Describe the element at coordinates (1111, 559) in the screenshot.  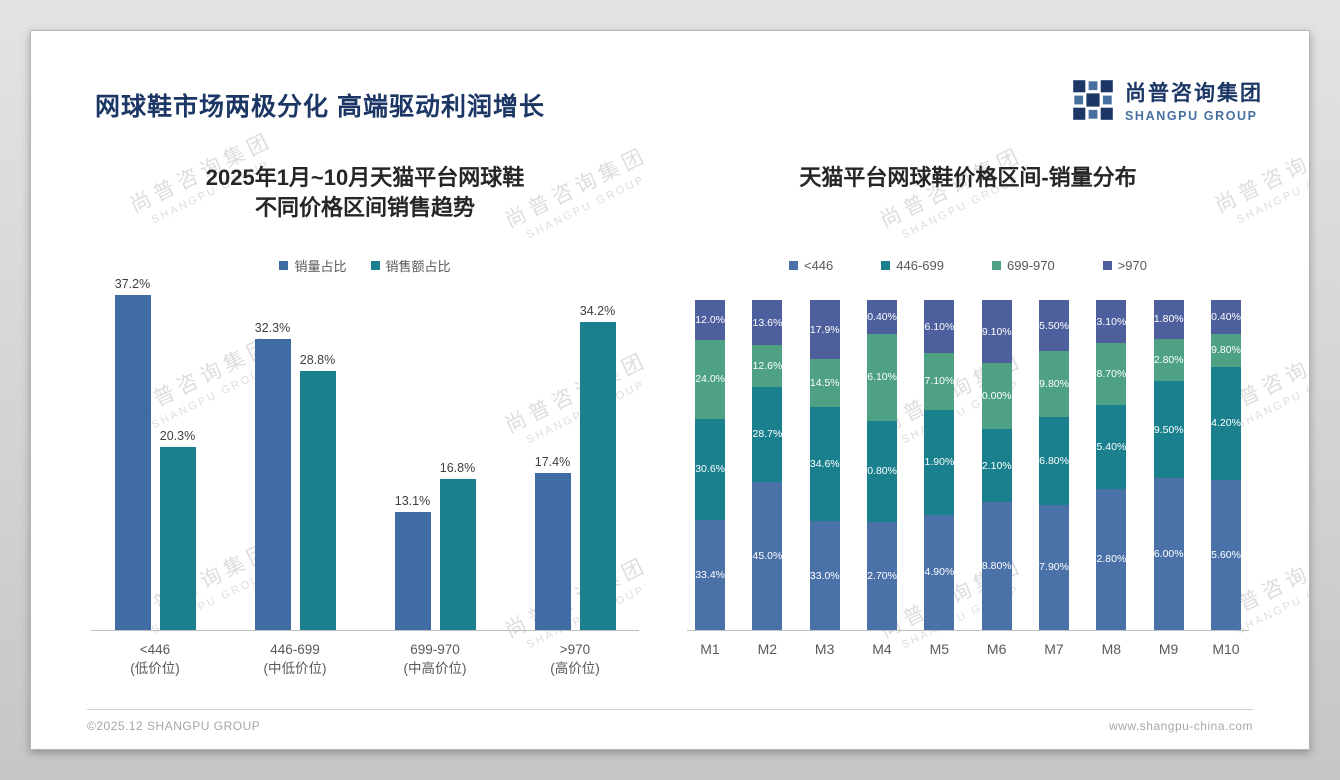
I see `bar-segment: 42.80%` at that location.